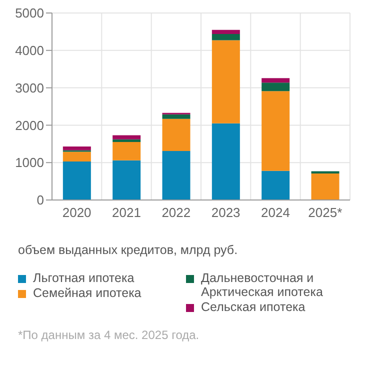 The width and height of the screenshot is (371, 384). I want to click on y-tick-label: 3000, so click(29, 88).